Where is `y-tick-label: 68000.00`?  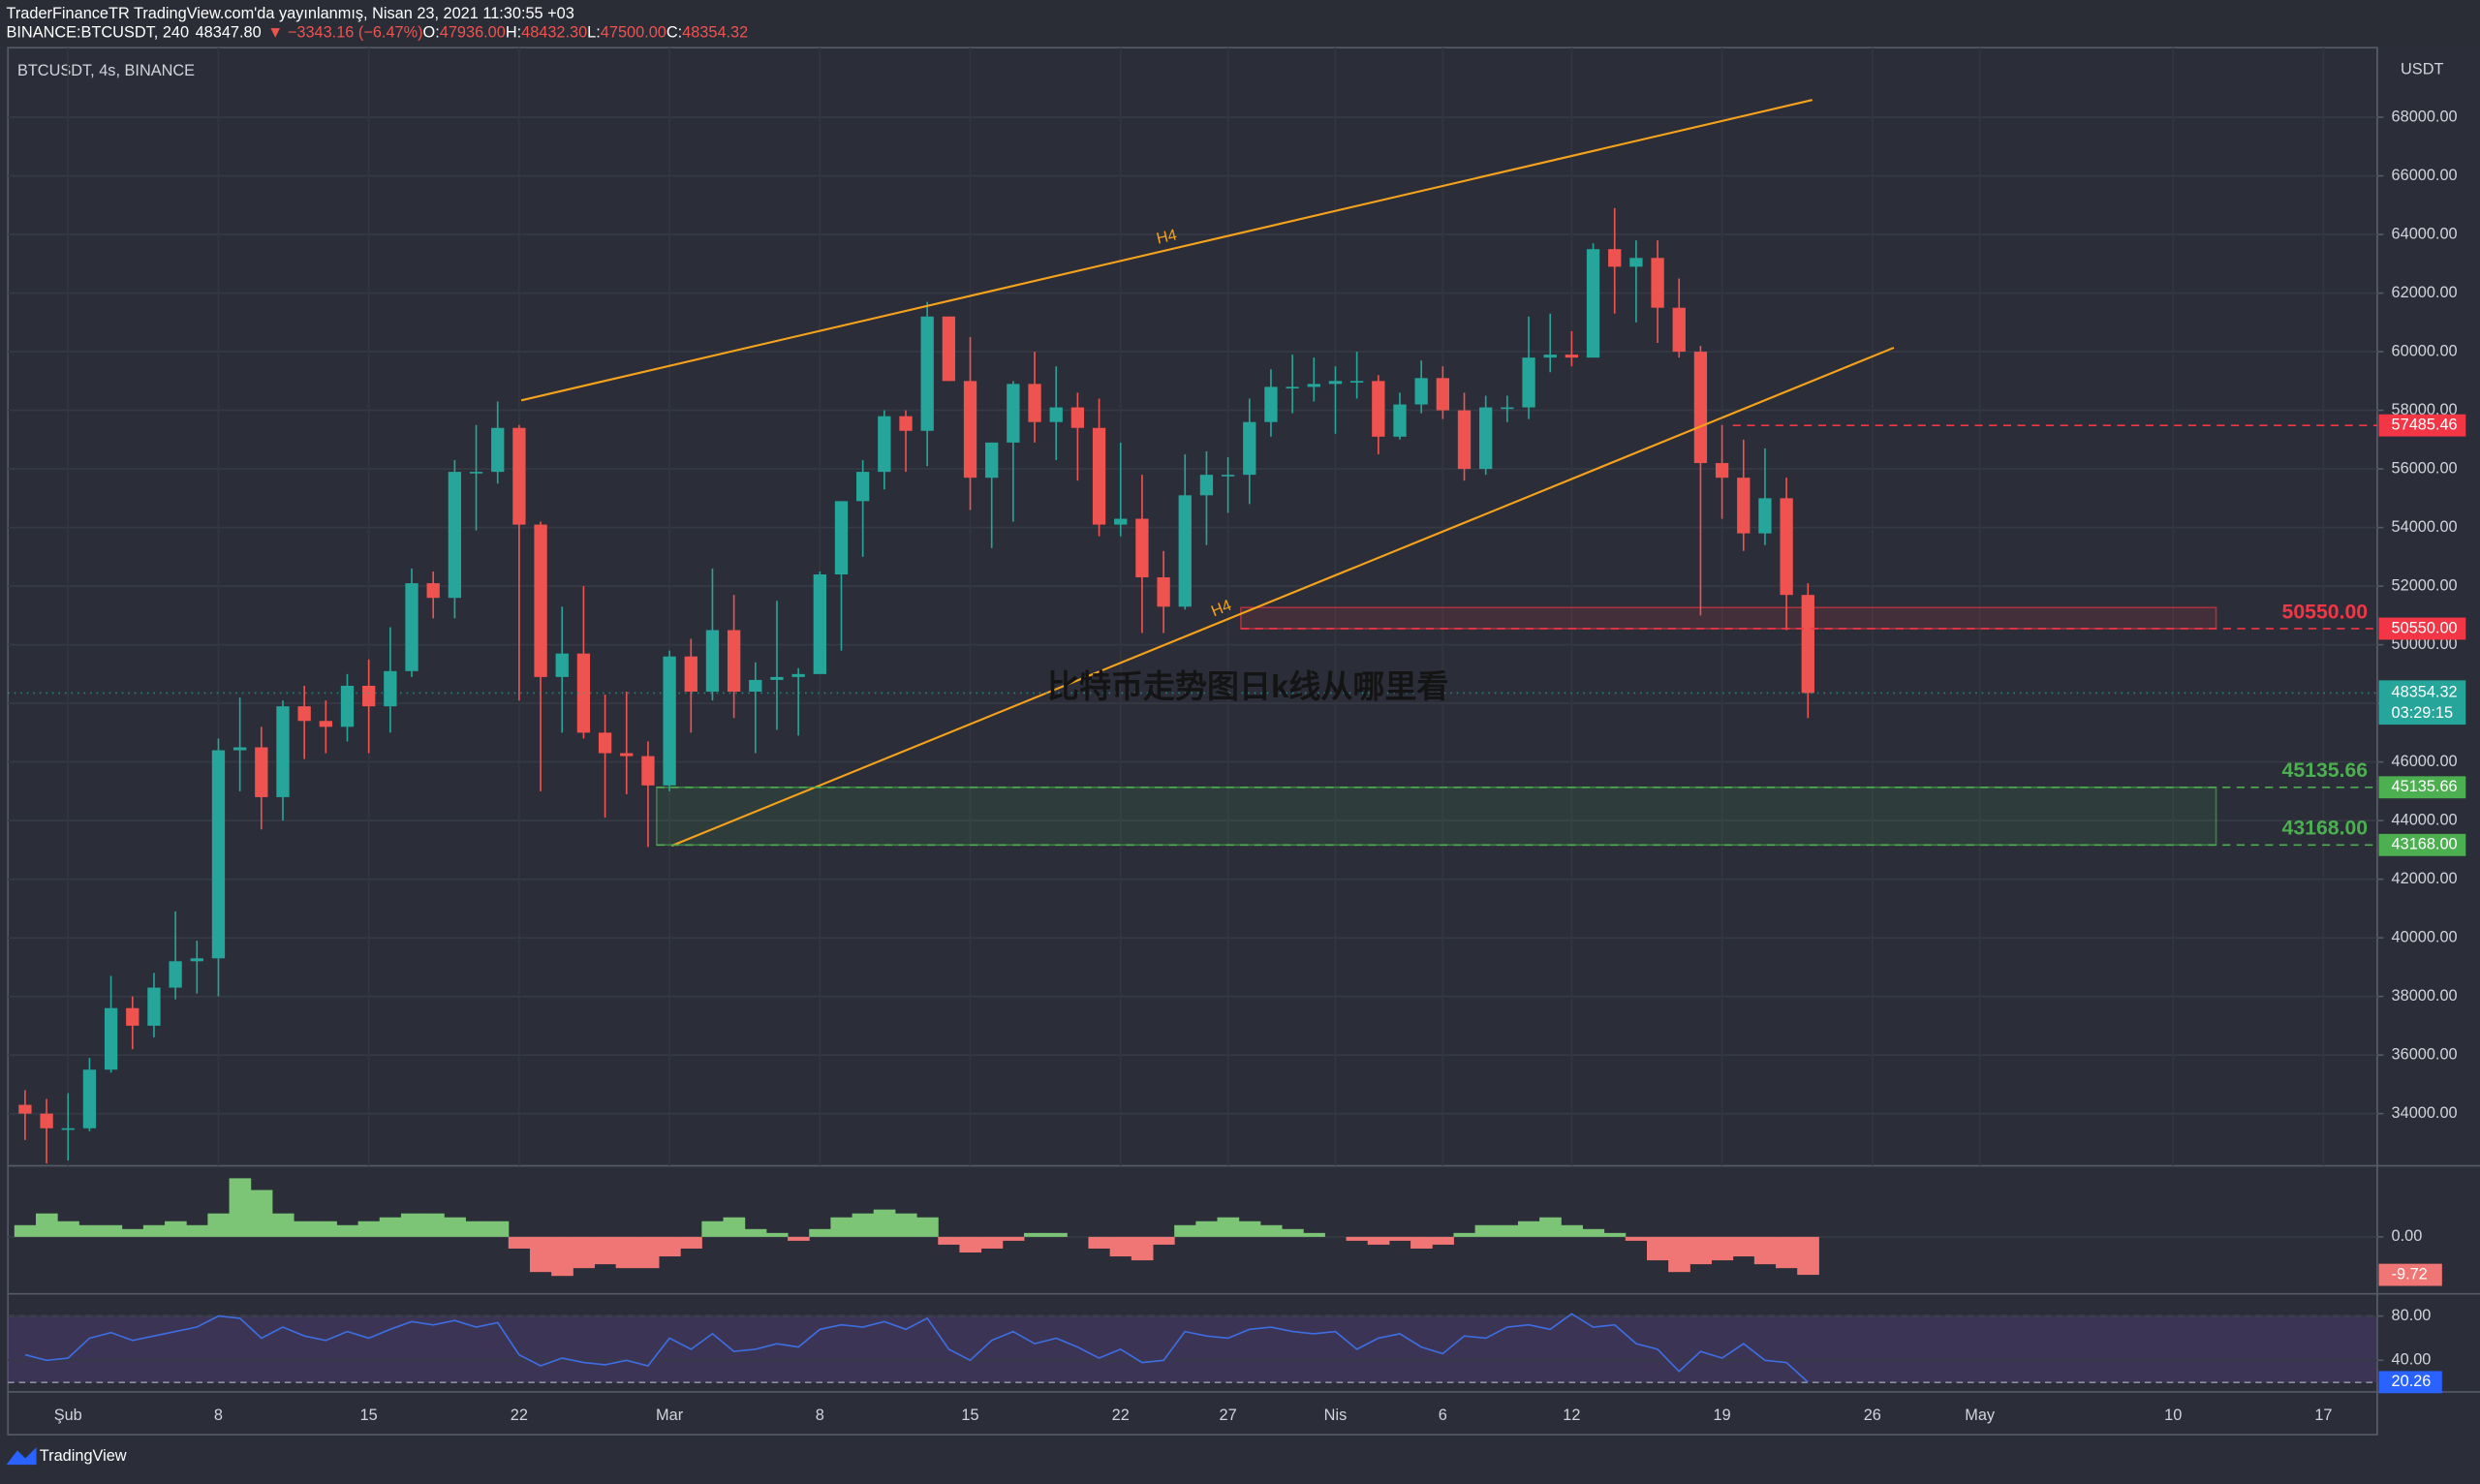
y-tick-label: 68000.00 is located at coordinates (2425, 116).